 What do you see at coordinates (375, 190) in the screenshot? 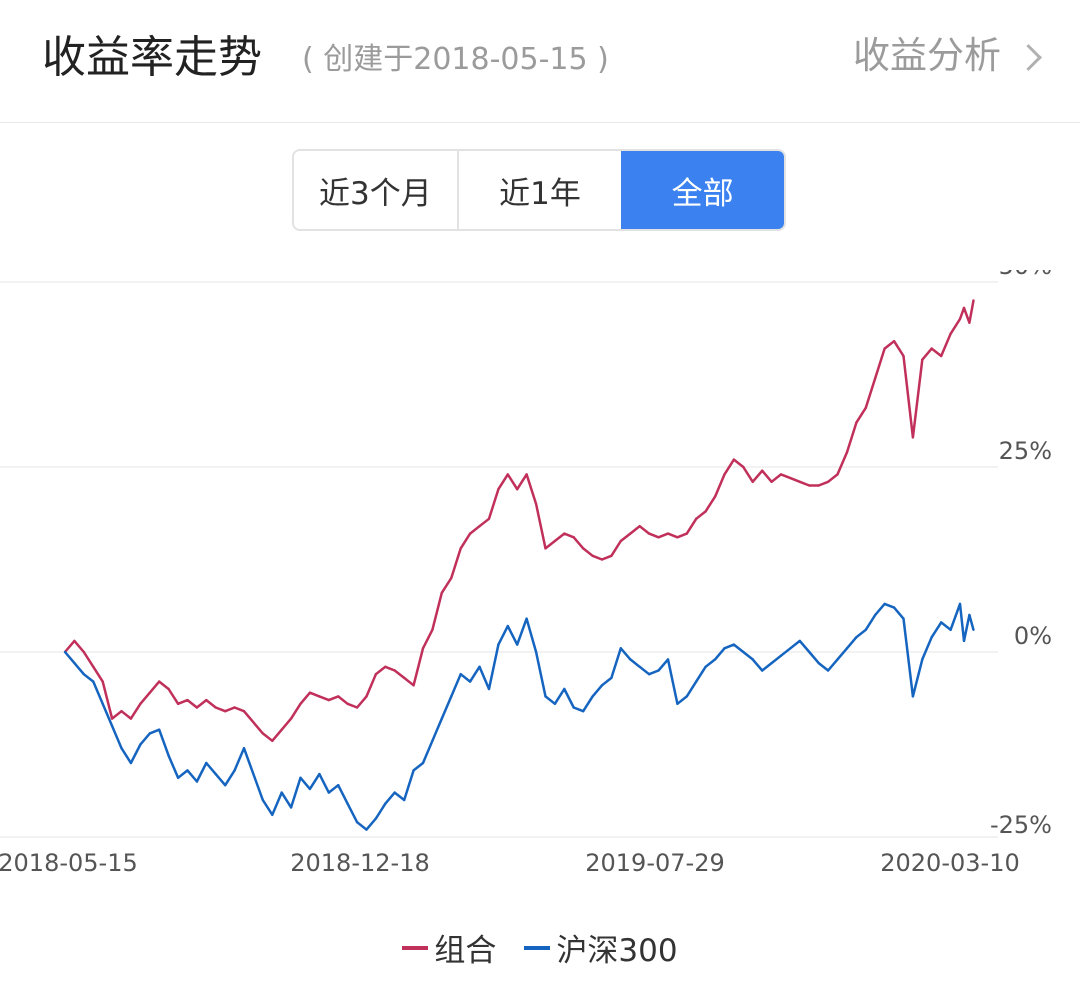
I see `tab-3-months: 近3个月` at bounding box center [375, 190].